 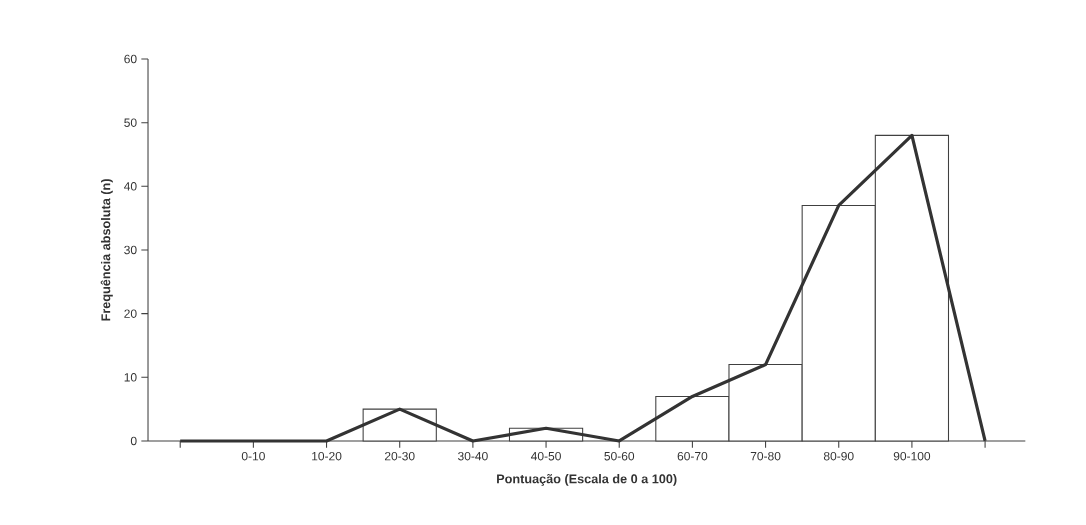 I want to click on y-tick-label: 40, so click(x=130, y=186).